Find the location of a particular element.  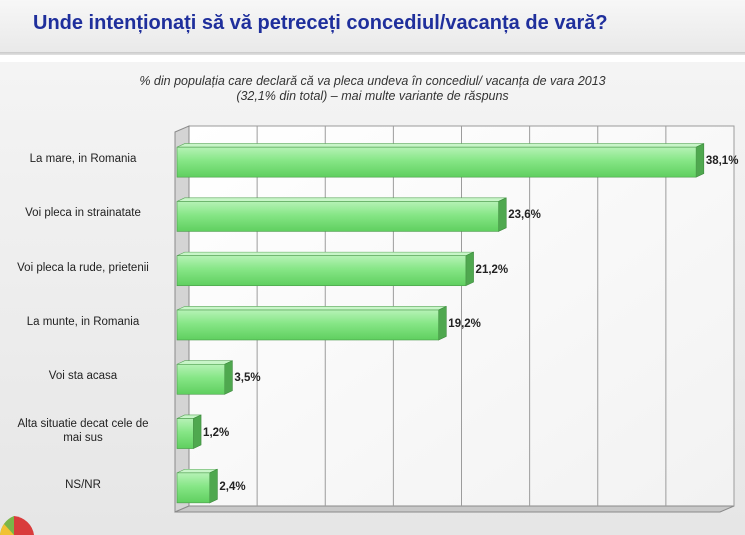

data-label: 3,5% is located at coordinates (247, 378).